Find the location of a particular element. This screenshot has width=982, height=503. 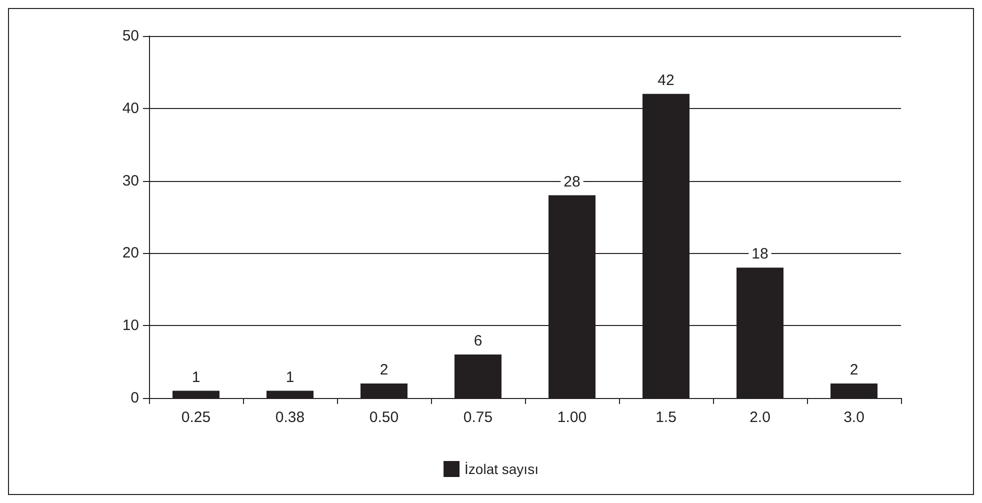

x-tick-label: 0.25 is located at coordinates (196, 417).